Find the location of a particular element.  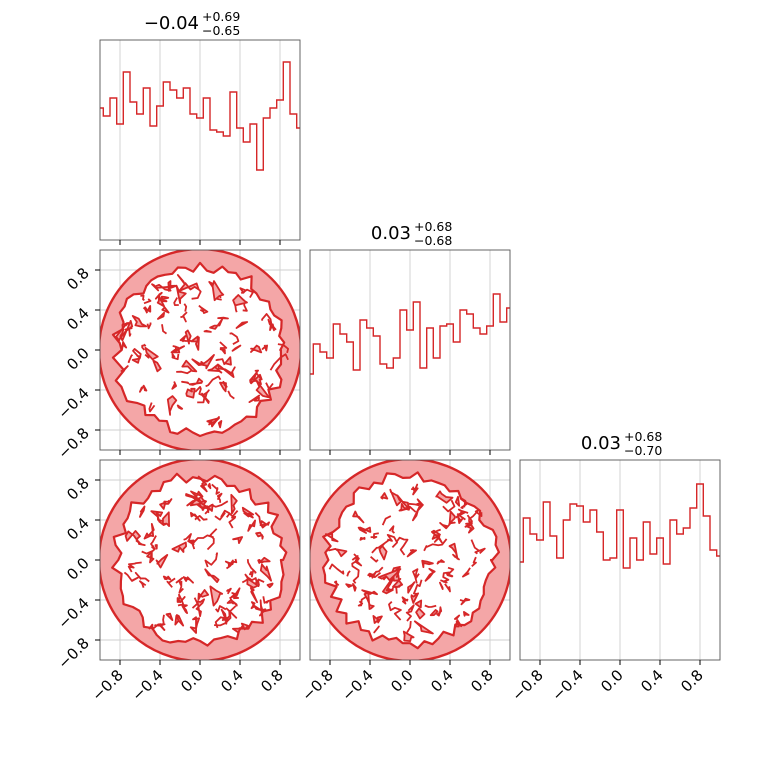

x-tick-label: −0.4 is located at coordinates (567, 685).